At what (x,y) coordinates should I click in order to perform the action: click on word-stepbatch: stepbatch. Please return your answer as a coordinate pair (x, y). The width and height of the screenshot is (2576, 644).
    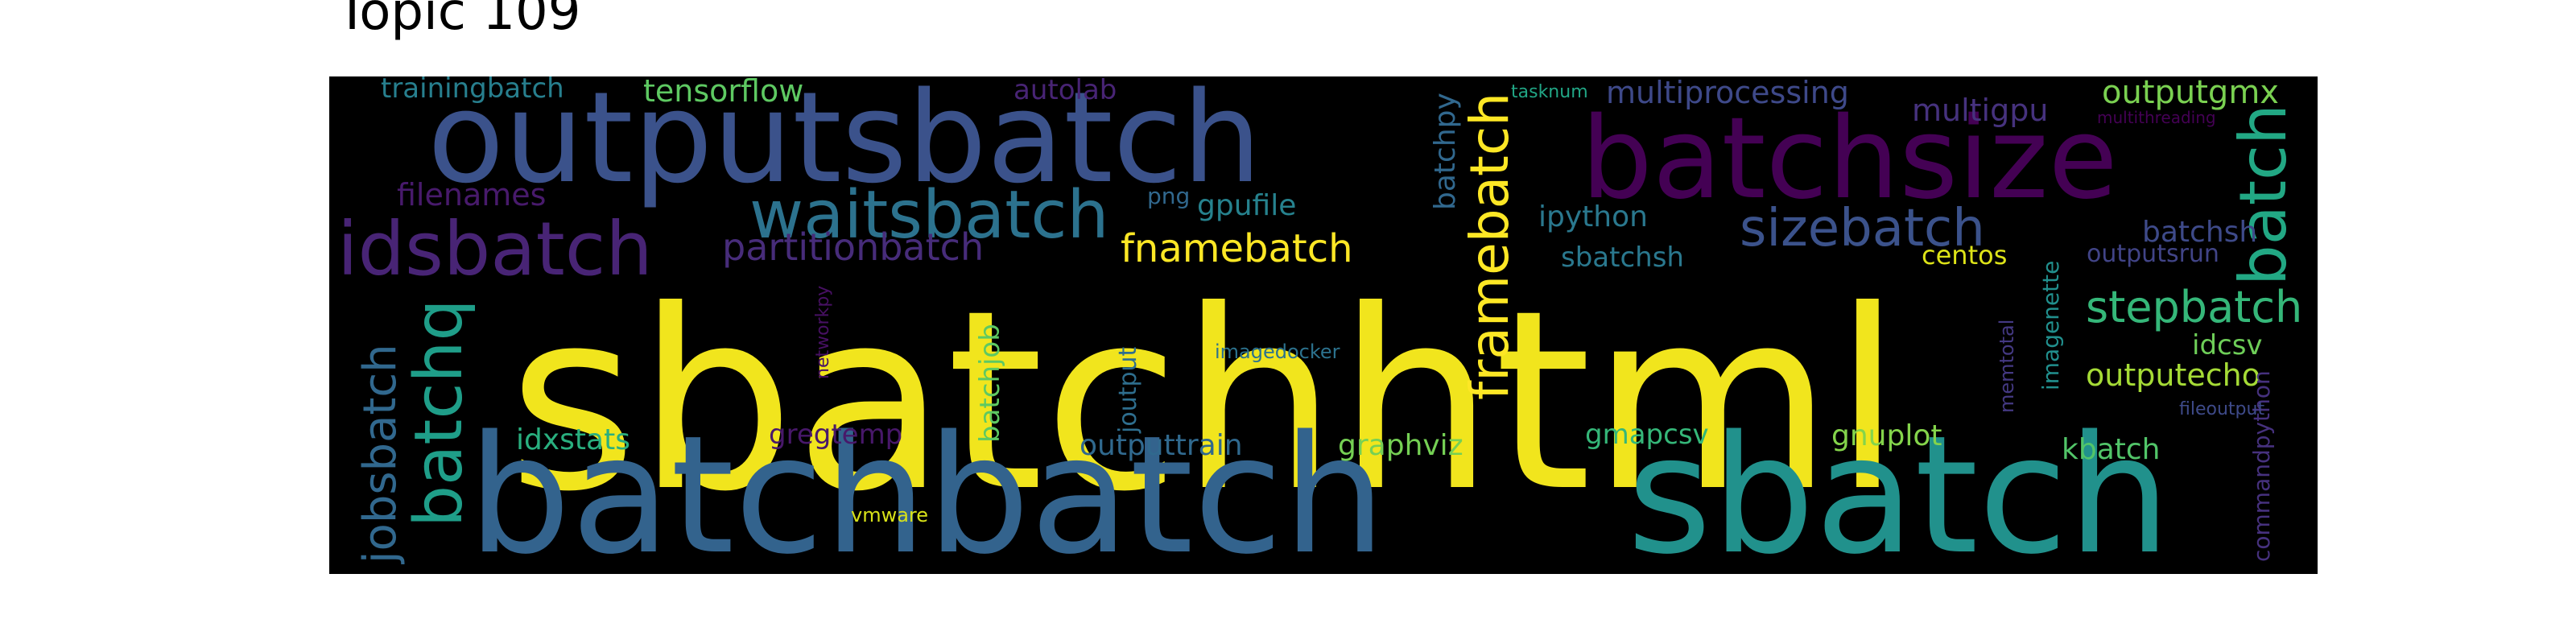
    Looking at the image, I should click on (2194, 307).